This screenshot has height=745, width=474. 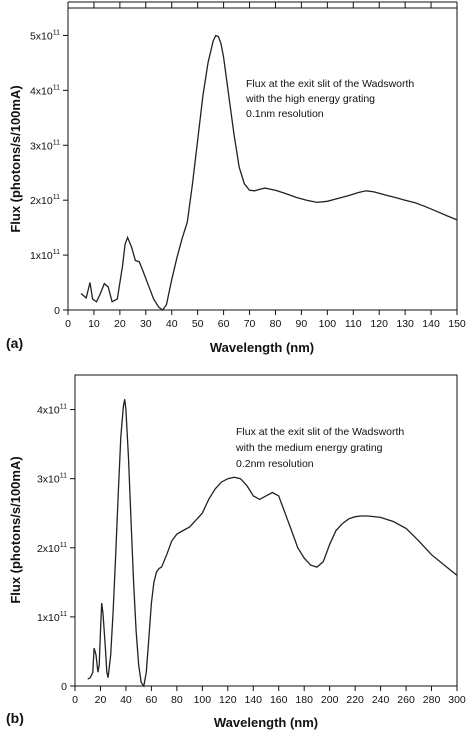 What do you see at coordinates (265, 320) in the screenshot?
I see `x-ticks-a: 0 10 20 30 40 50 60 70 80 90 100 110 120 130 140 150` at bounding box center [265, 320].